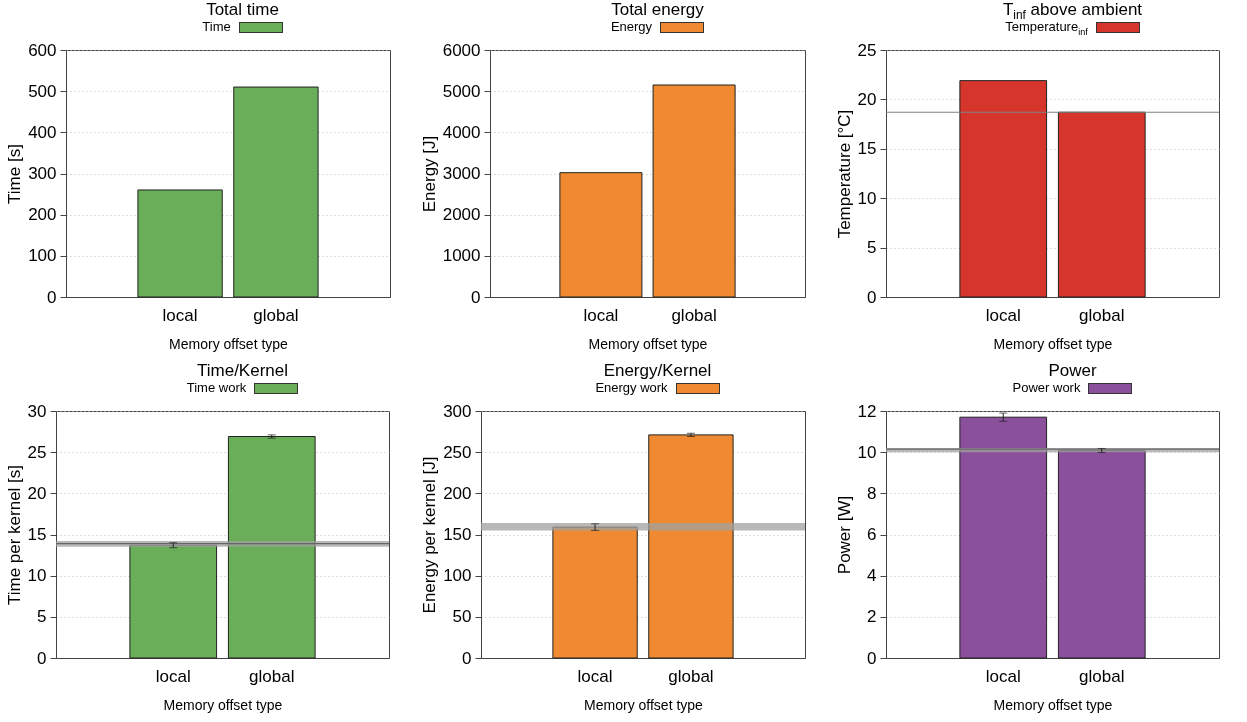 The image size is (1247, 722). I want to click on y-tick-label: 400, so click(42, 132).